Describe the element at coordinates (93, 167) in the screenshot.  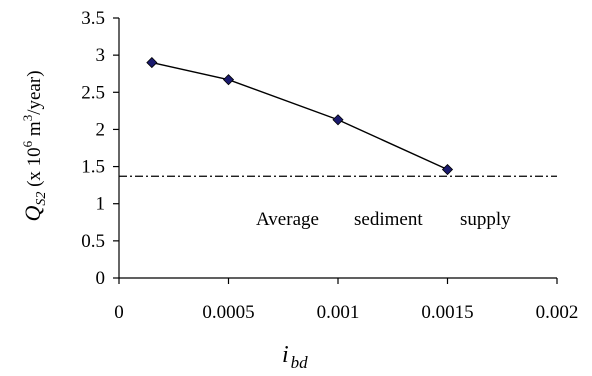
I see `y-tick-label: 1.5` at that location.